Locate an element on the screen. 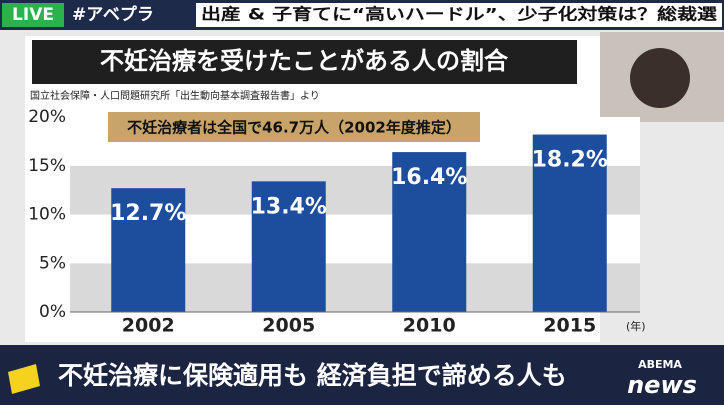 This screenshot has width=724, height=409. y-tick-label: 10% is located at coordinates (47, 215).